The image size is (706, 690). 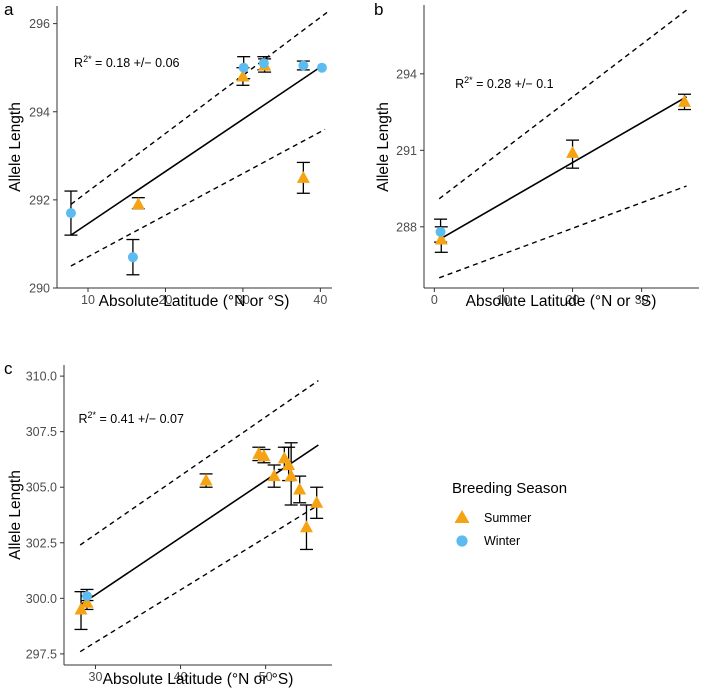 What do you see at coordinates (562, 168) in the screenshot?
I see `fit-line-b` at bounding box center [562, 168].